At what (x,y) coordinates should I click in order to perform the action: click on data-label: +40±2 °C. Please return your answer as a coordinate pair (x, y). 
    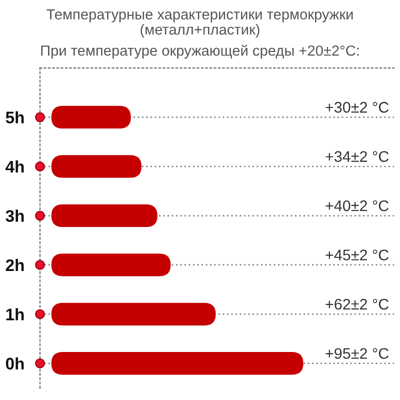
    Looking at the image, I should click on (357, 206).